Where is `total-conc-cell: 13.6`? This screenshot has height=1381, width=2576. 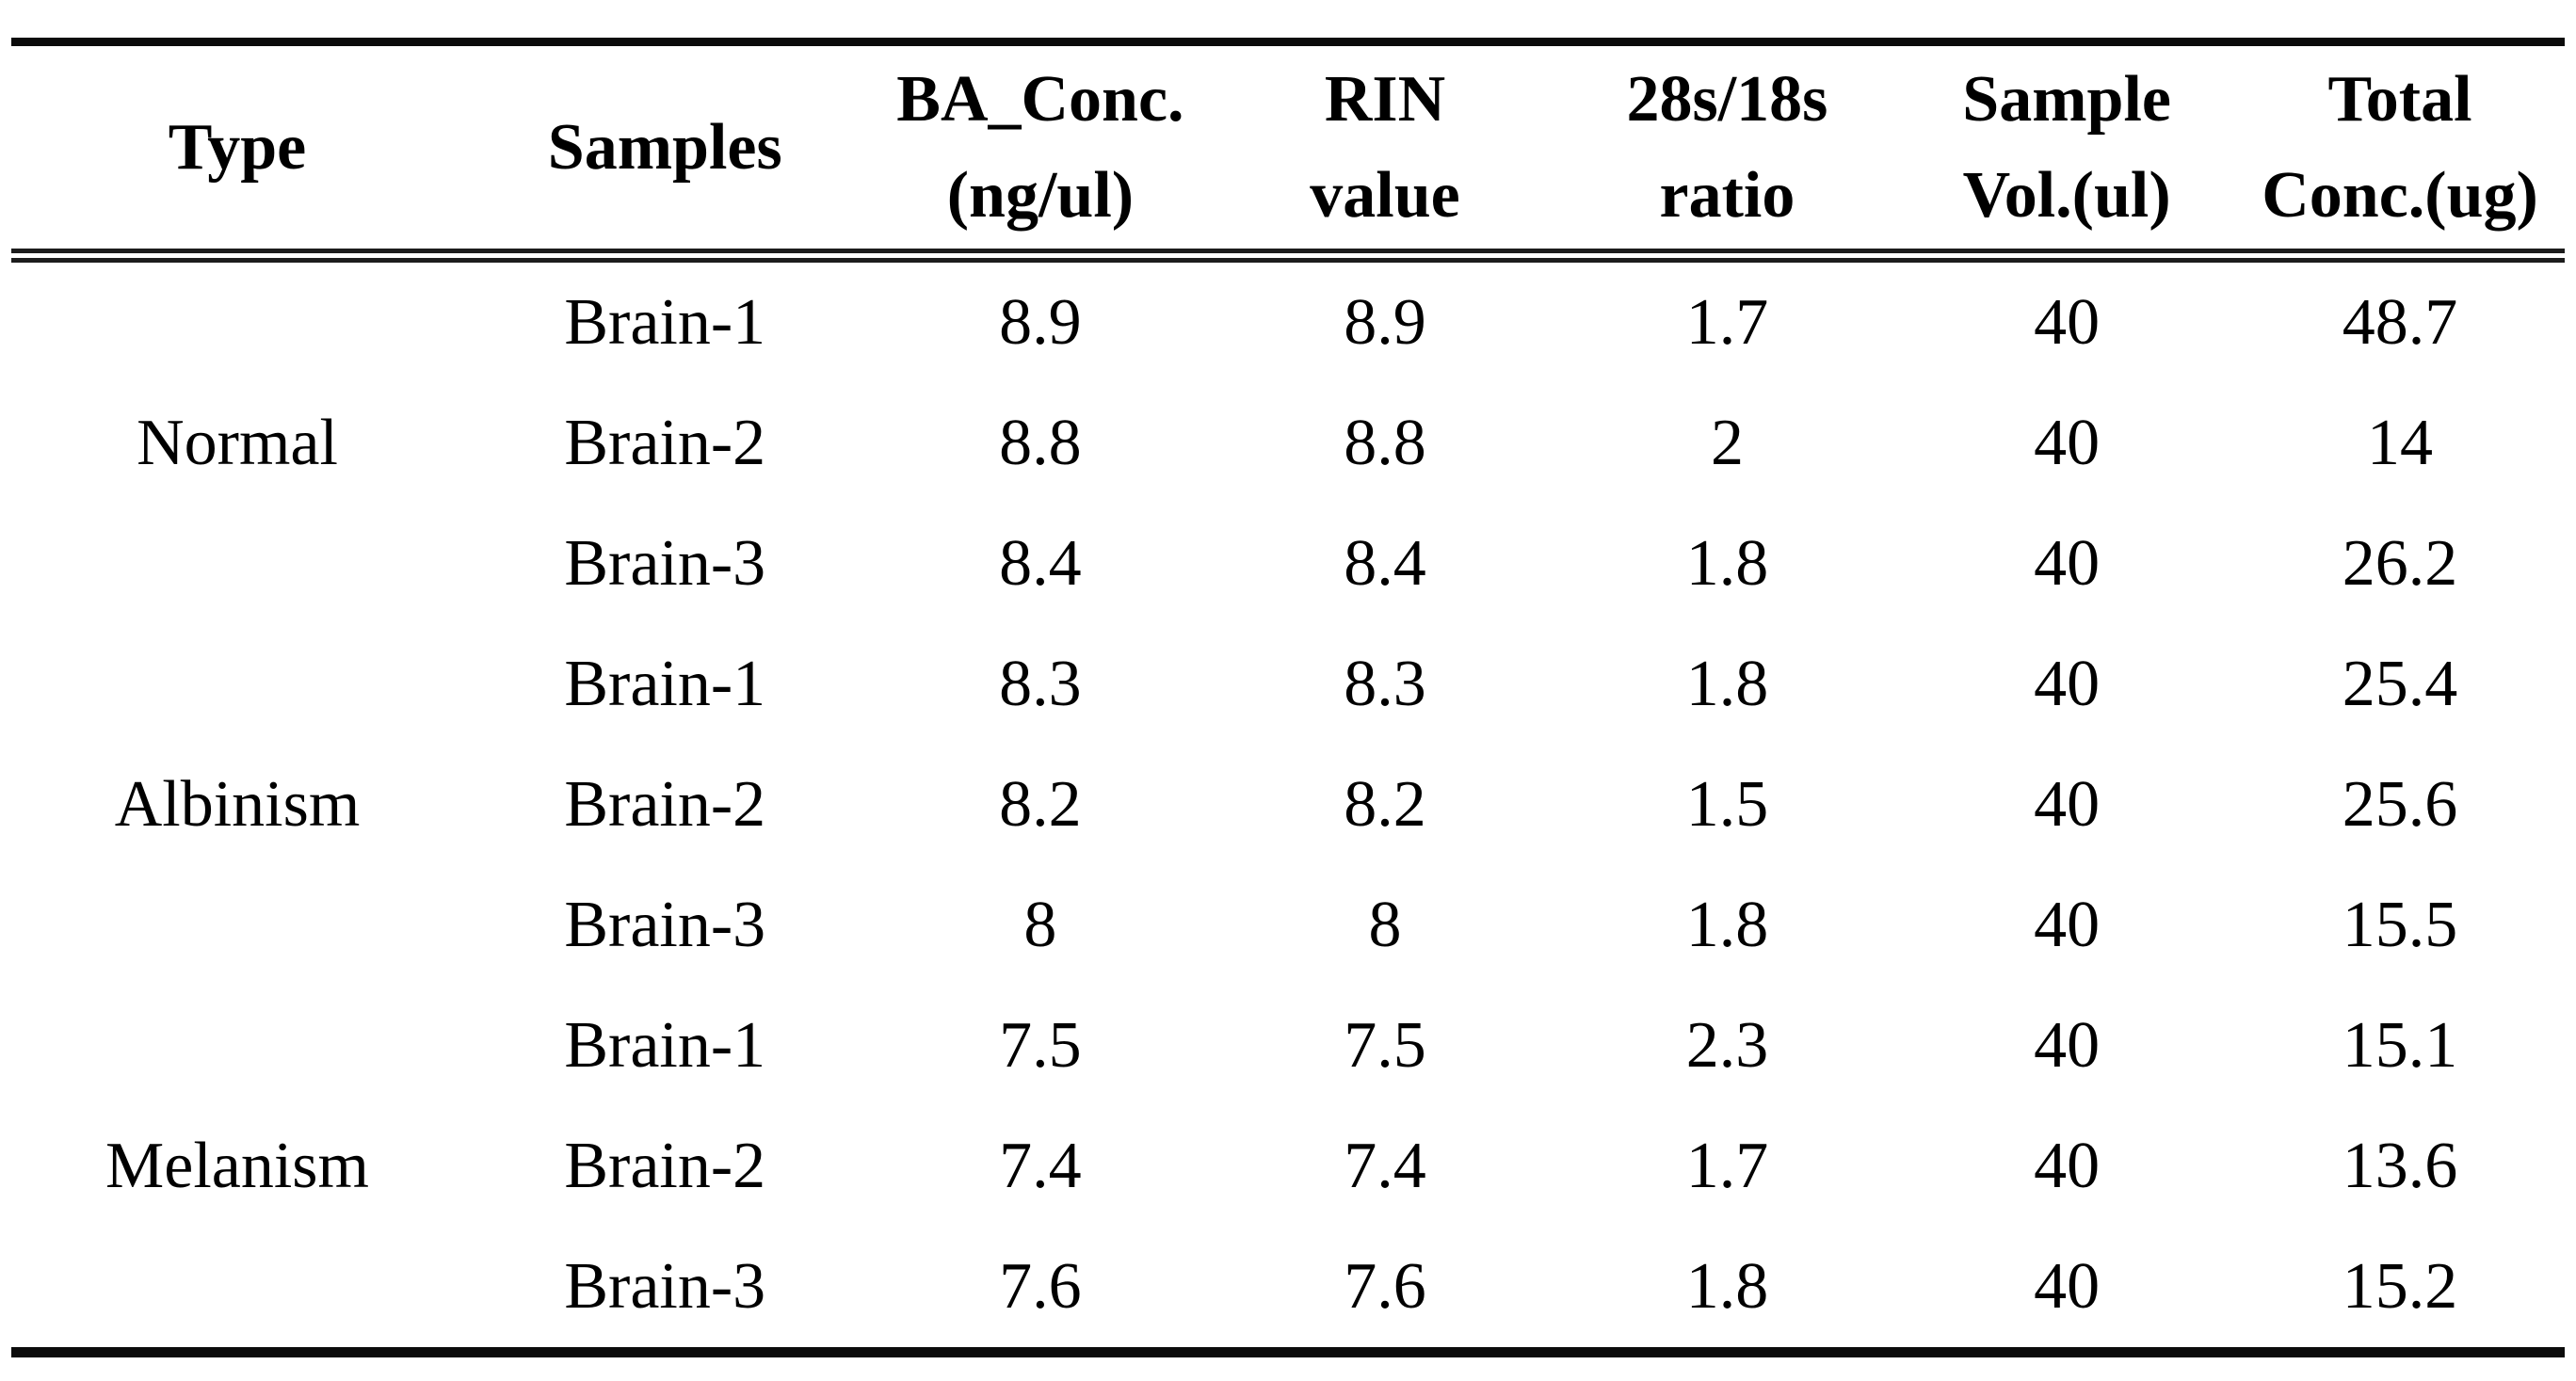
total-conc-cell: 13.6 is located at coordinates (2400, 1166).